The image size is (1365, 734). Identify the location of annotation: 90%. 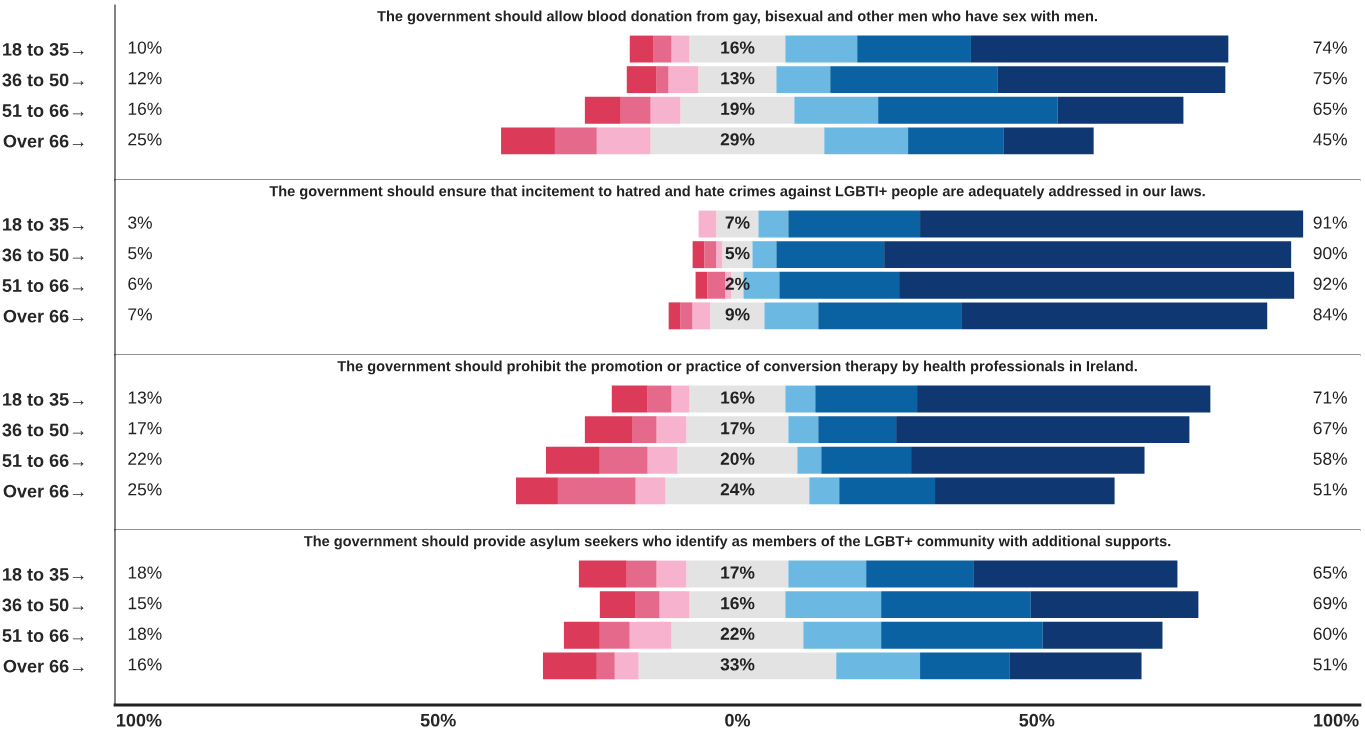
(1330, 253).